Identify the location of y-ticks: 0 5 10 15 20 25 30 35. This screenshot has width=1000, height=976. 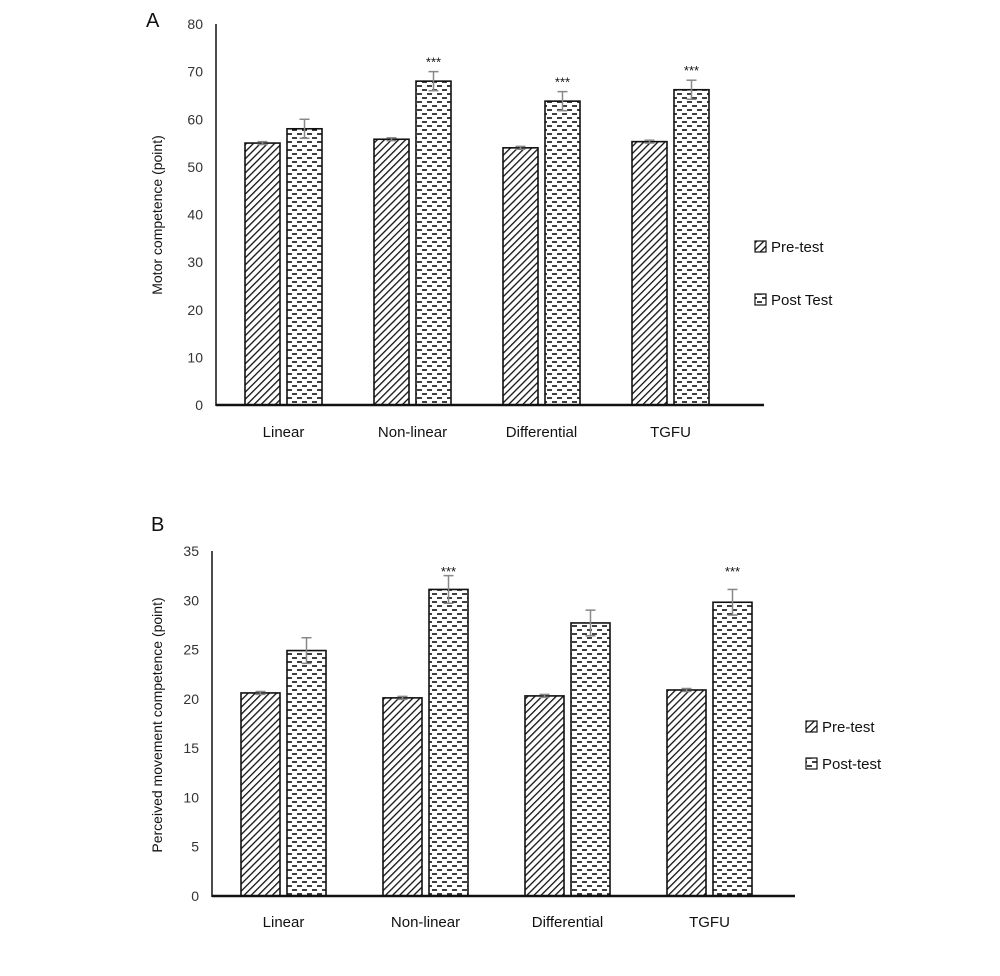
(191, 723).